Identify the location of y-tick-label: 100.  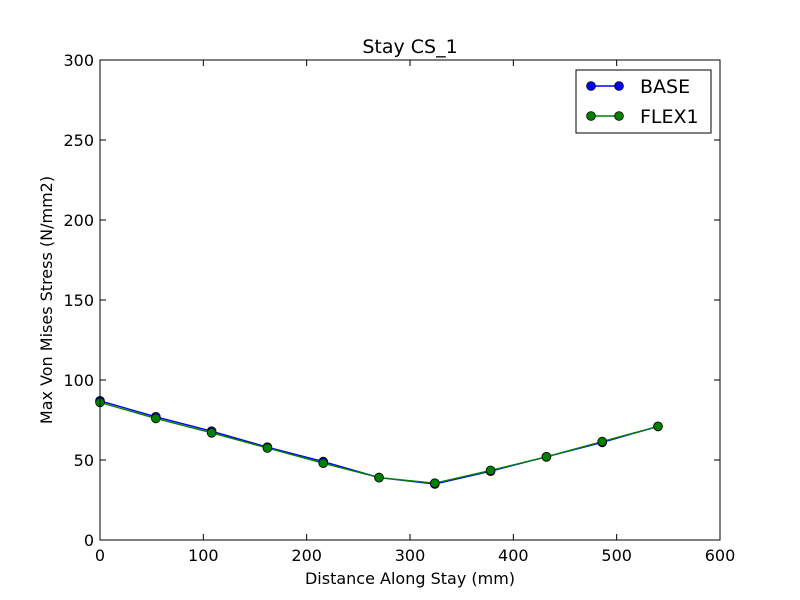
(78, 380).